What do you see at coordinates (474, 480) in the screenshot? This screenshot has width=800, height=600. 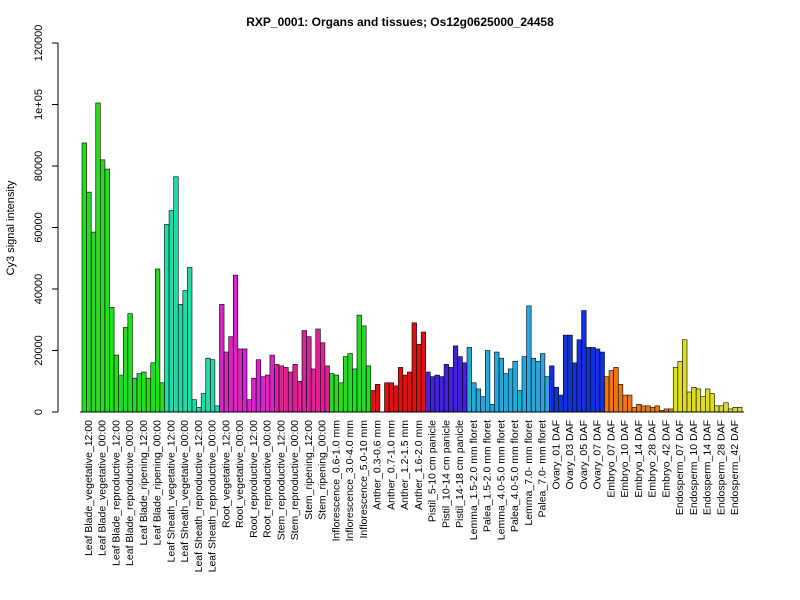 I see `x-tick-label: Lemma_1.5-2.0 mm floret` at bounding box center [474, 480].